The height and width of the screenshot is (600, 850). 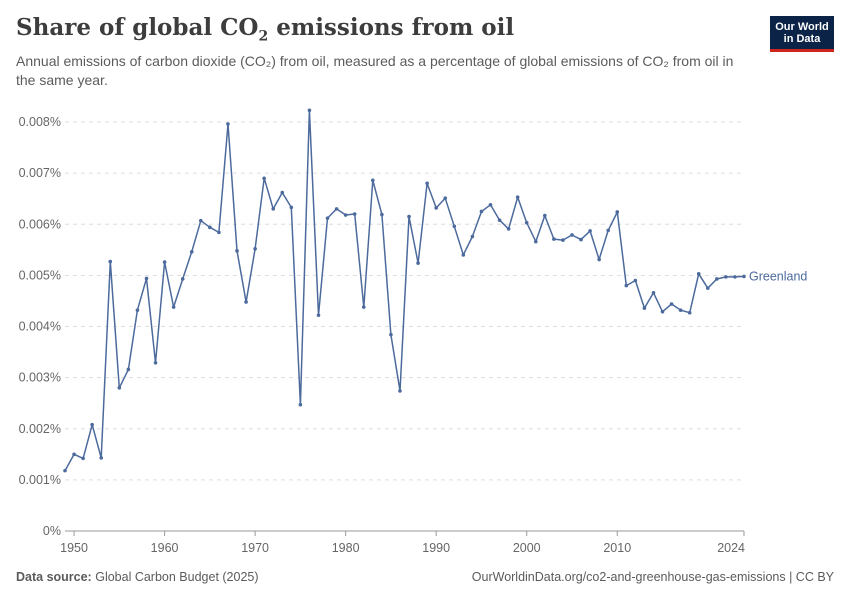 I want to click on data-source-value: Global Carbon Budget (2025), so click(x=177, y=577).